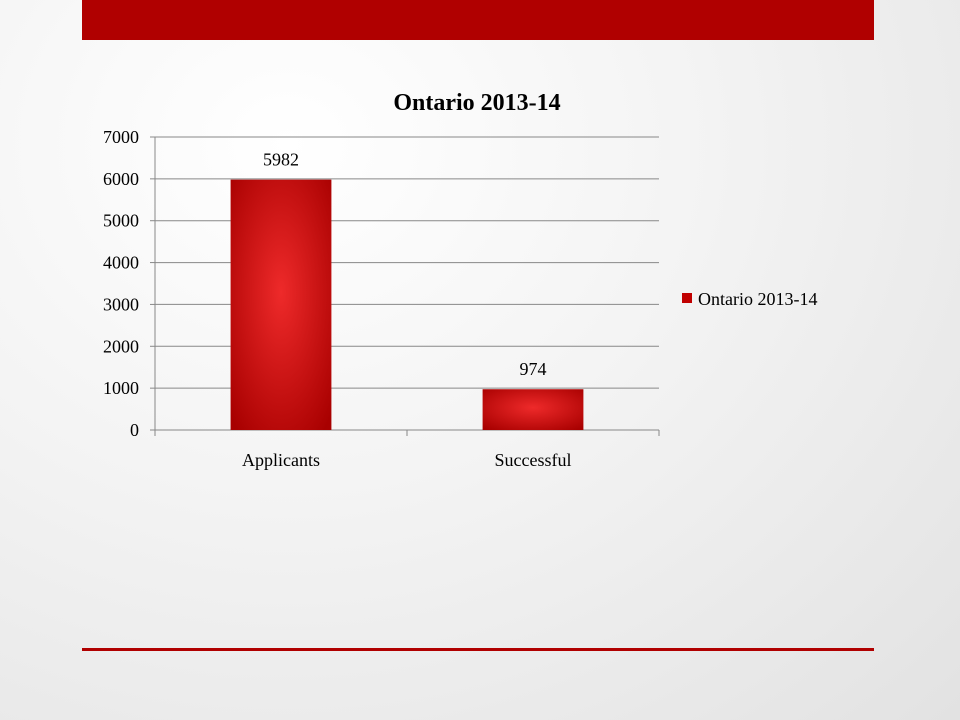 This screenshot has height=720, width=960. I want to click on y-tick-label: 4000, so click(121, 263).